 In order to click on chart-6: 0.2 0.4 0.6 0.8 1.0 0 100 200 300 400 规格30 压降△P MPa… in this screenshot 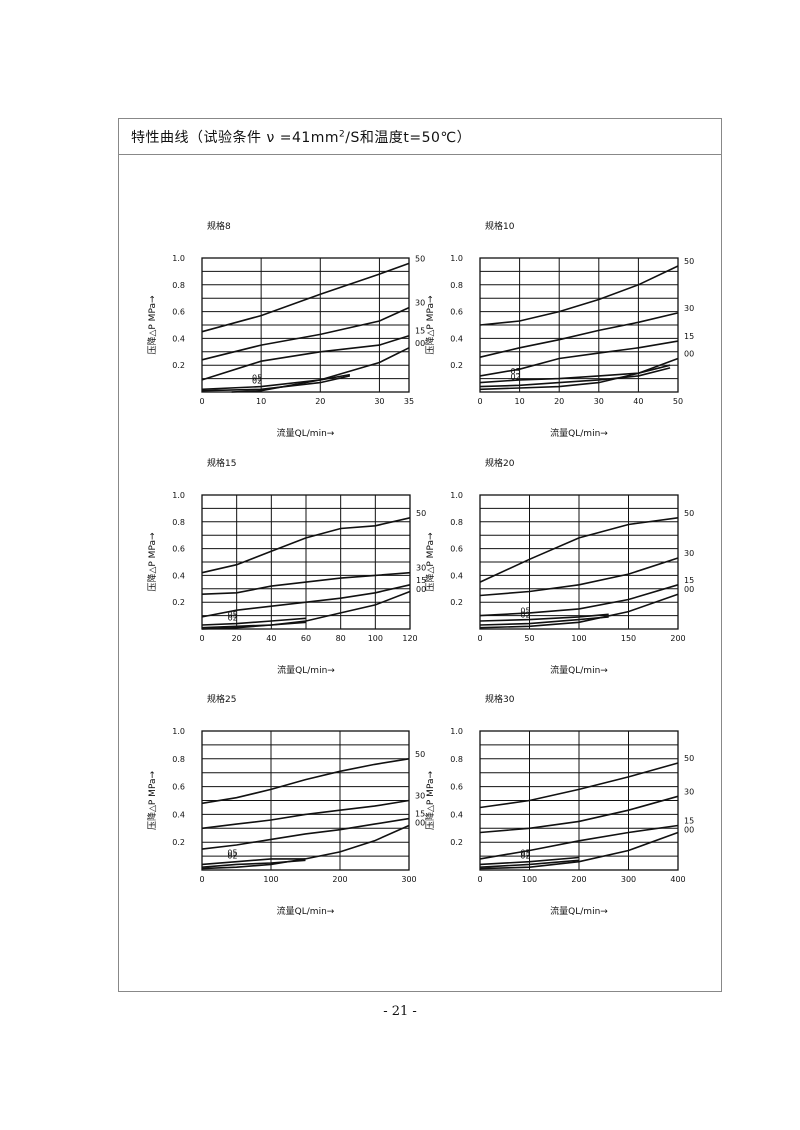, I will do `click(559, 805)`.